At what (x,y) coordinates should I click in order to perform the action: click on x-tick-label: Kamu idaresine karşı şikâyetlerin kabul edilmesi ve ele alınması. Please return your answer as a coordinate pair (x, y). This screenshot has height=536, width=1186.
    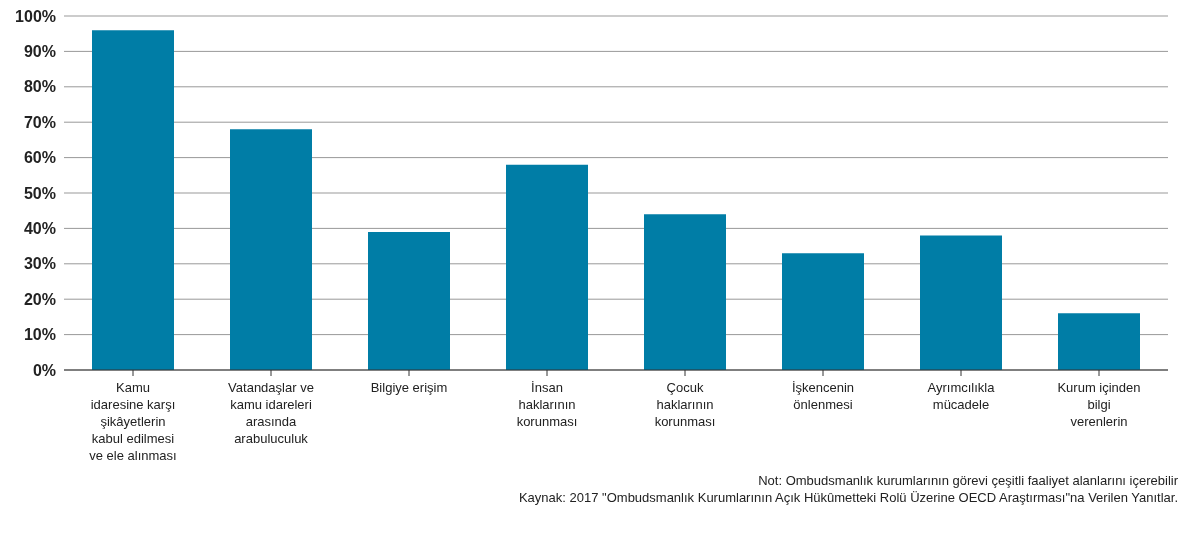
    Looking at the image, I should click on (133, 421).